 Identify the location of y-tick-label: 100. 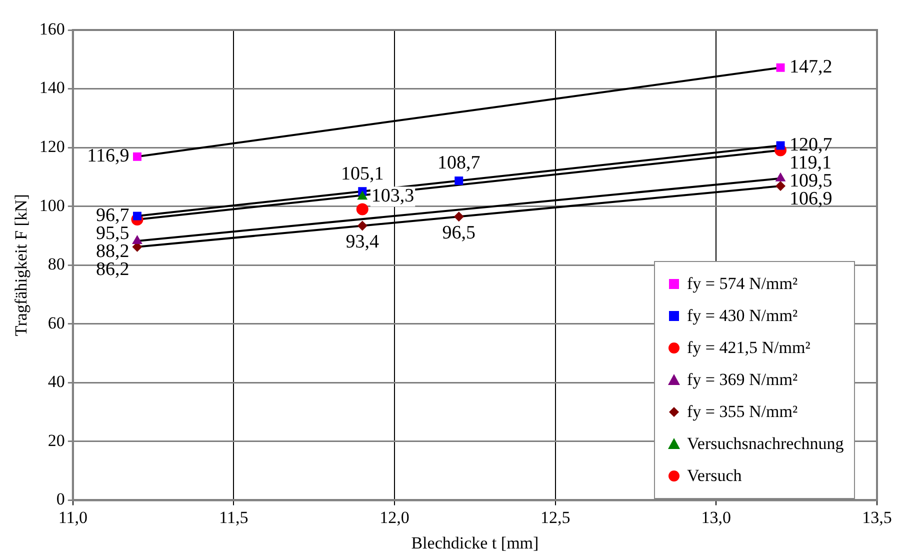
(52, 205).